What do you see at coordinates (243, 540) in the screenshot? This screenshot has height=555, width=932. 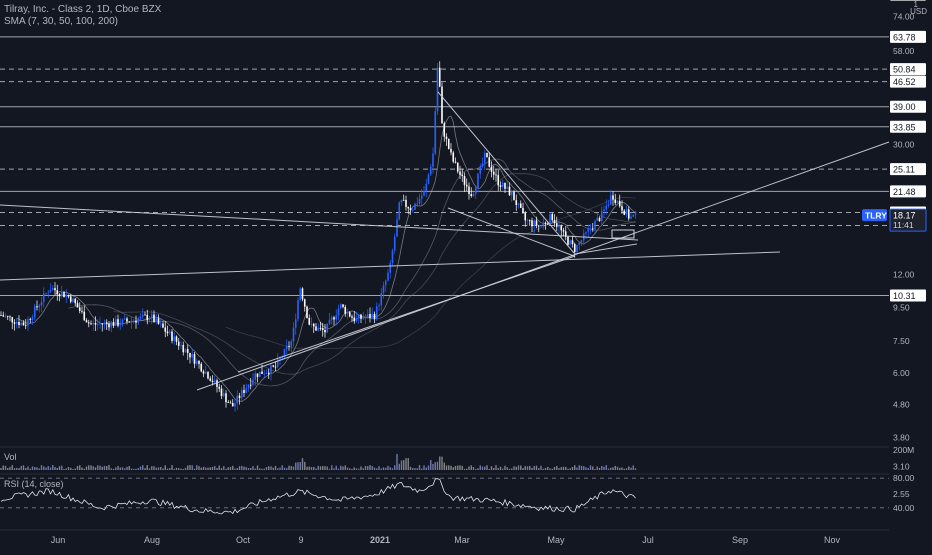 I see `time-tick: Oct` at bounding box center [243, 540].